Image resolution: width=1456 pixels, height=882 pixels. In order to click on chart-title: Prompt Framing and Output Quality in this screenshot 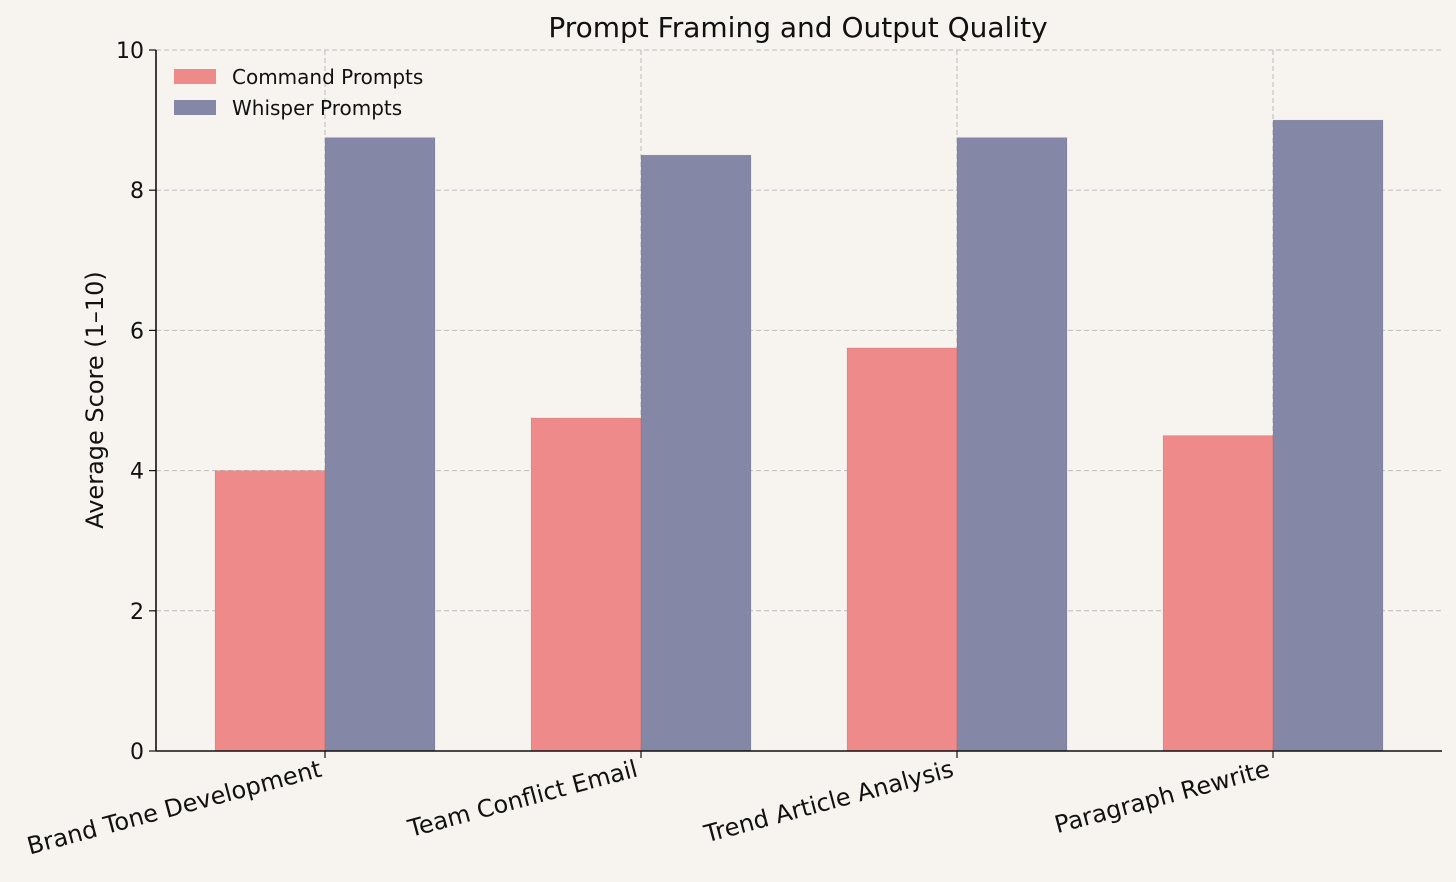, I will do `click(797, 27)`.